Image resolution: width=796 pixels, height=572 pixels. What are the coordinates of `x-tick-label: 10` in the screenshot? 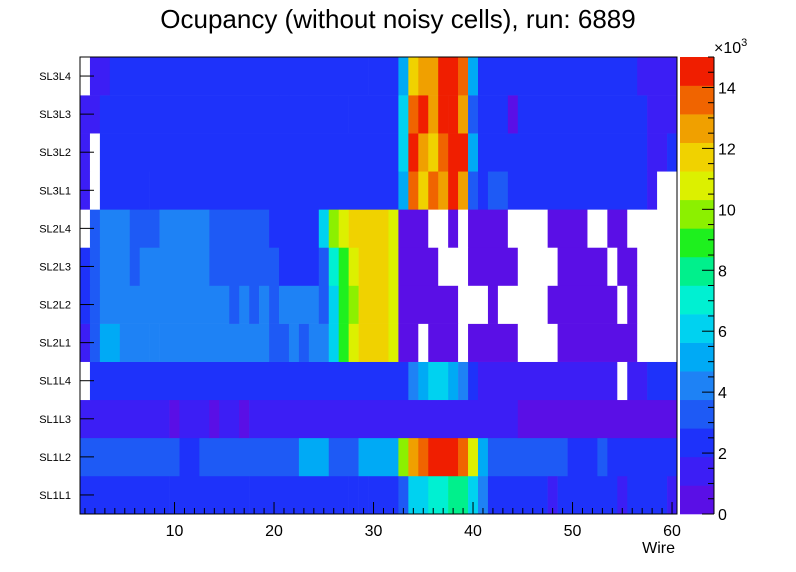 It's located at (175, 531).